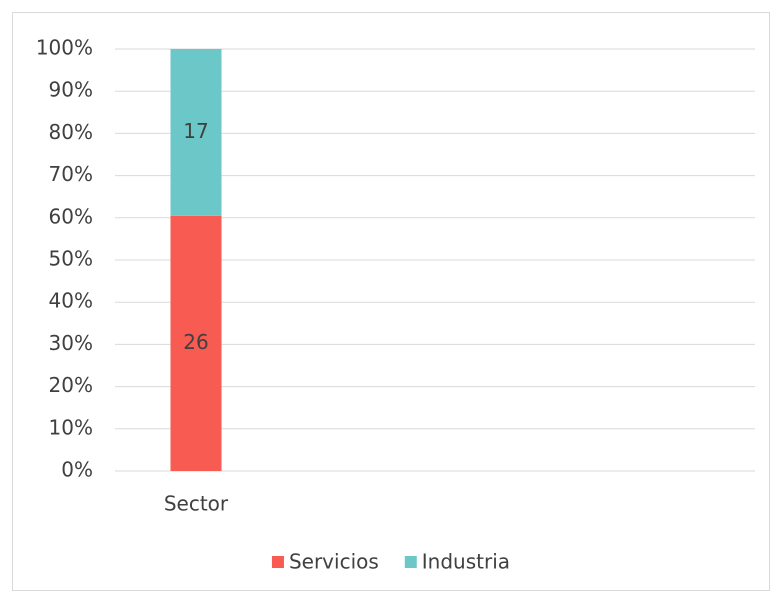 The width and height of the screenshot is (778, 598). Describe the element at coordinates (71, 259) in the screenshot. I see `y-tick-label: 50%` at that location.